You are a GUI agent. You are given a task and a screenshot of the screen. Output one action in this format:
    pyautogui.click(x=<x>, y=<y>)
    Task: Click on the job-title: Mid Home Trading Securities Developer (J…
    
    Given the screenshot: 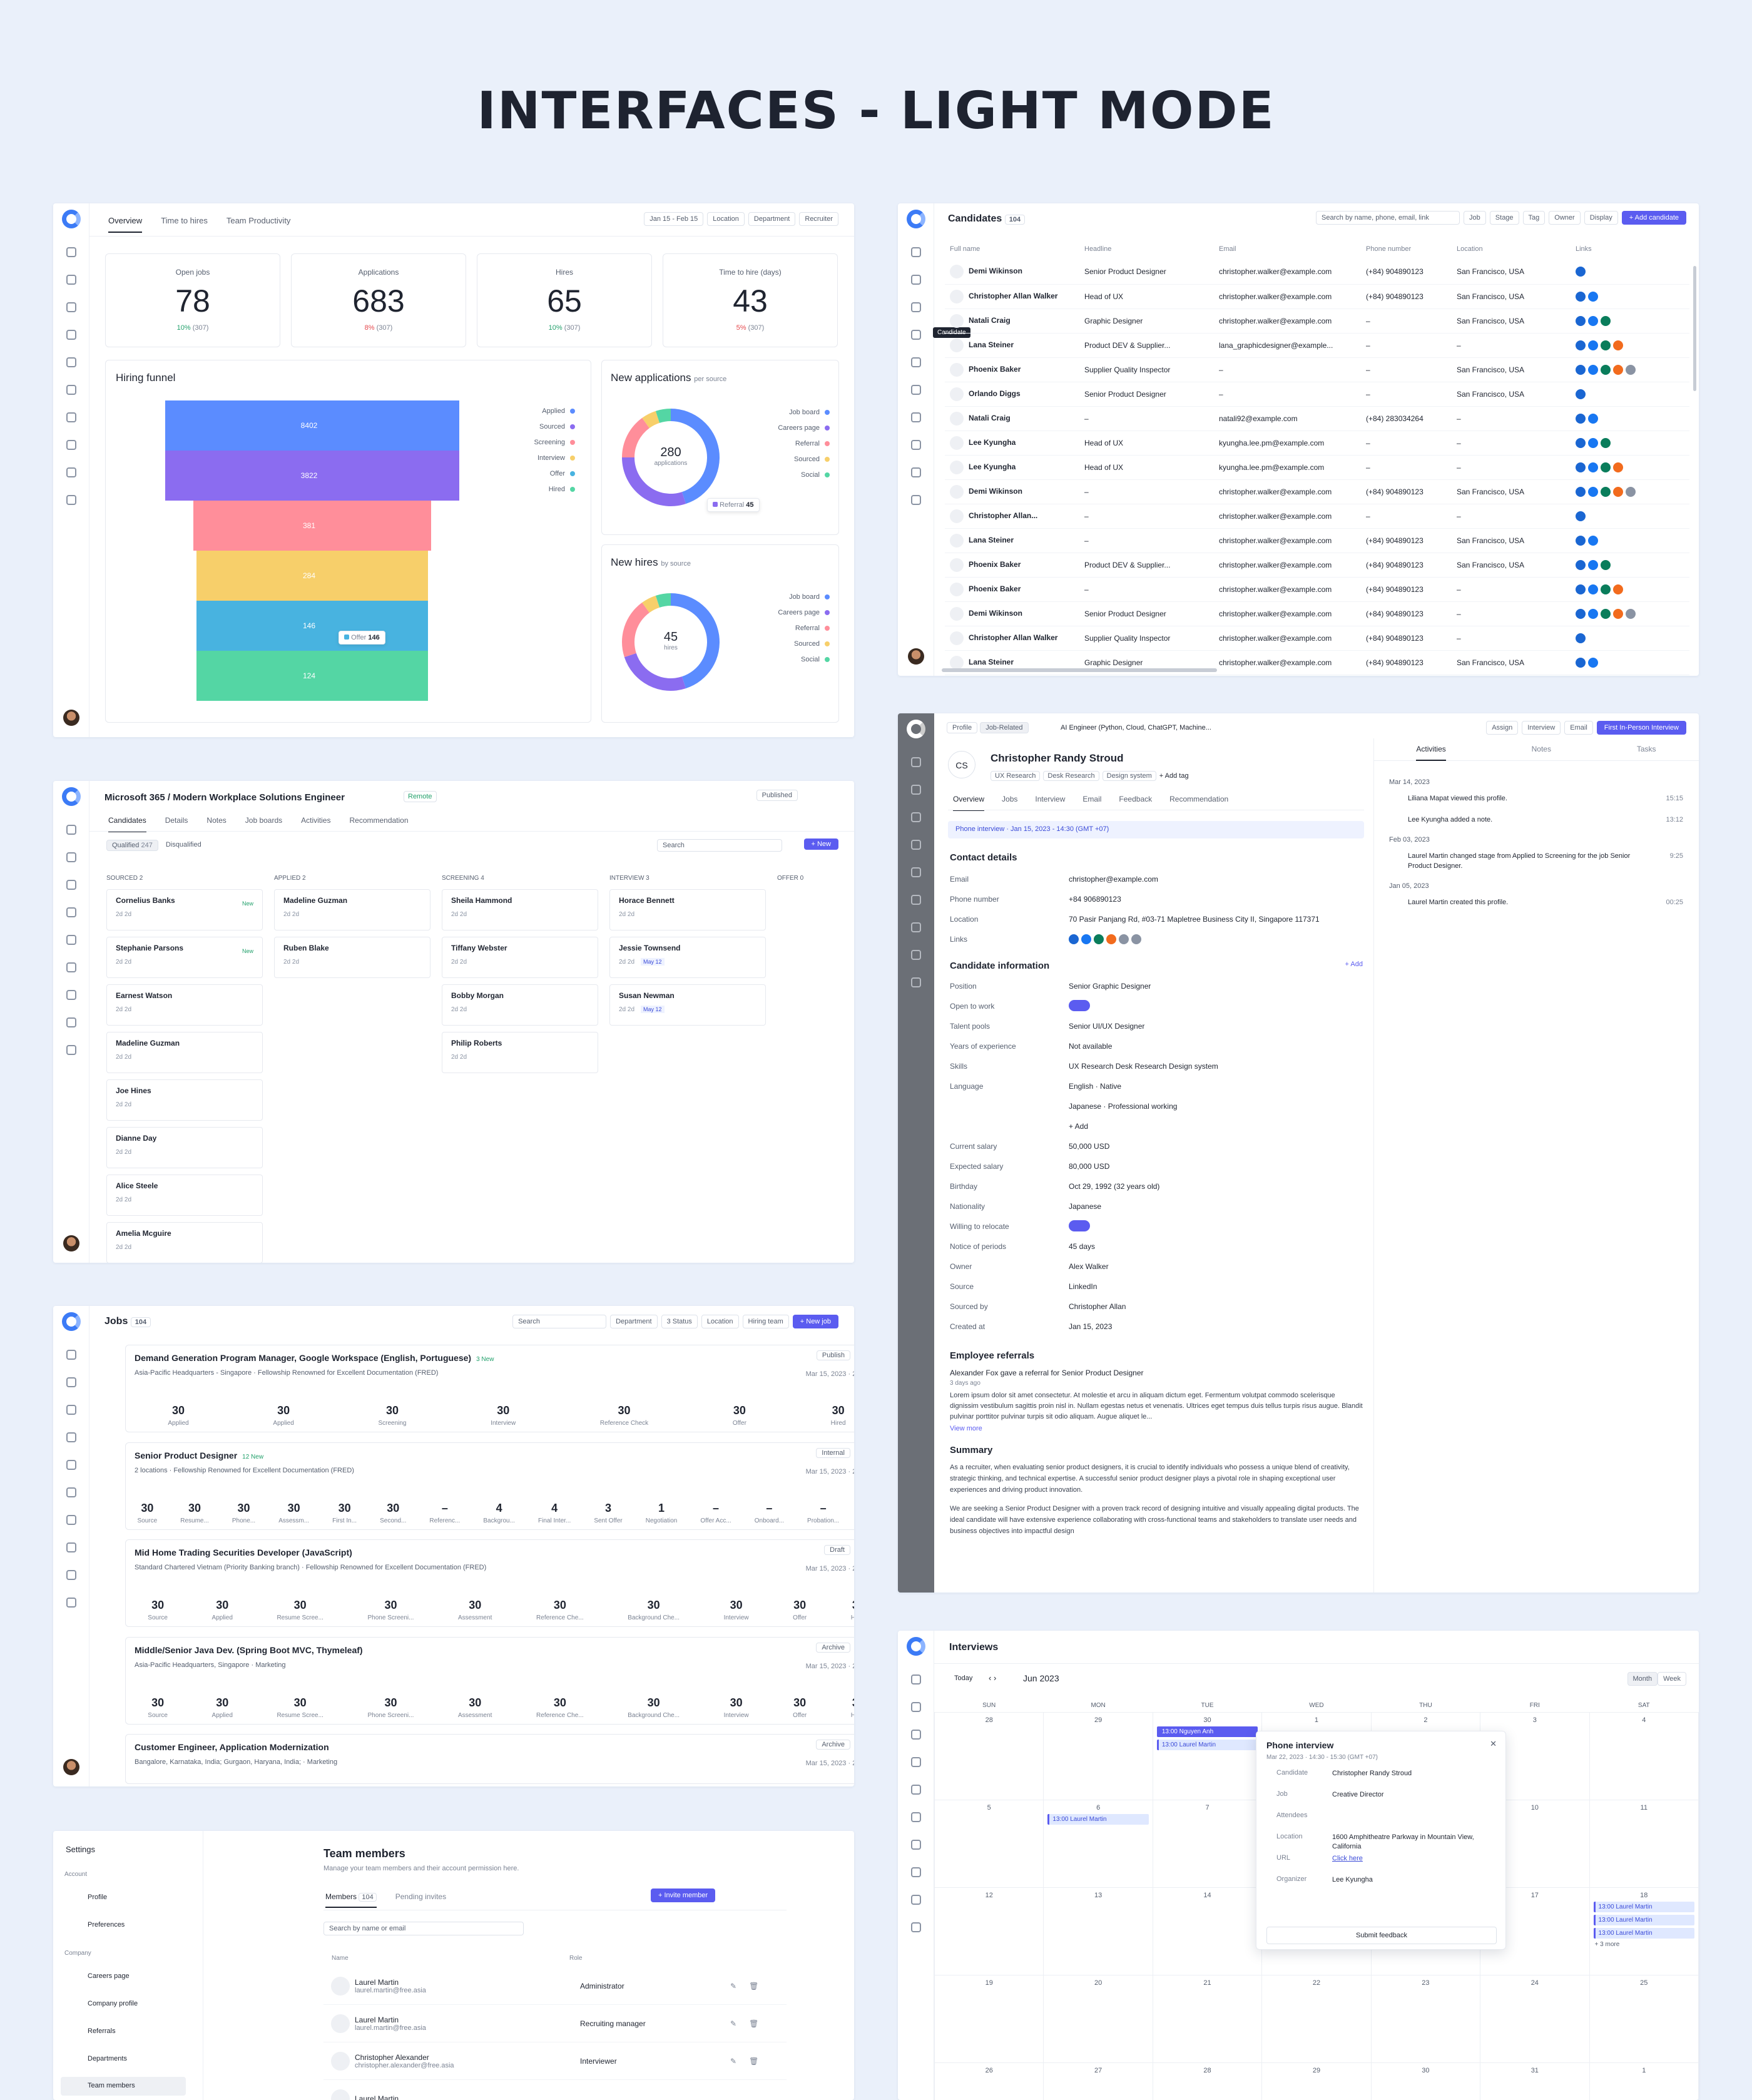 What is the action you would take?
    pyautogui.click(x=243, y=1552)
    